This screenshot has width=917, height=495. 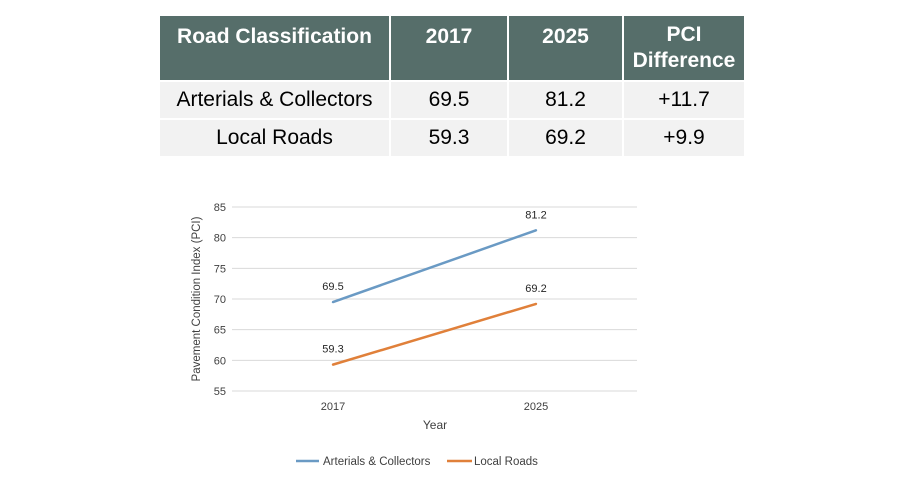 What do you see at coordinates (274, 138) in the screenshot?
I see `cell-road-class: Local Roads` at bounding box center [274, 138].